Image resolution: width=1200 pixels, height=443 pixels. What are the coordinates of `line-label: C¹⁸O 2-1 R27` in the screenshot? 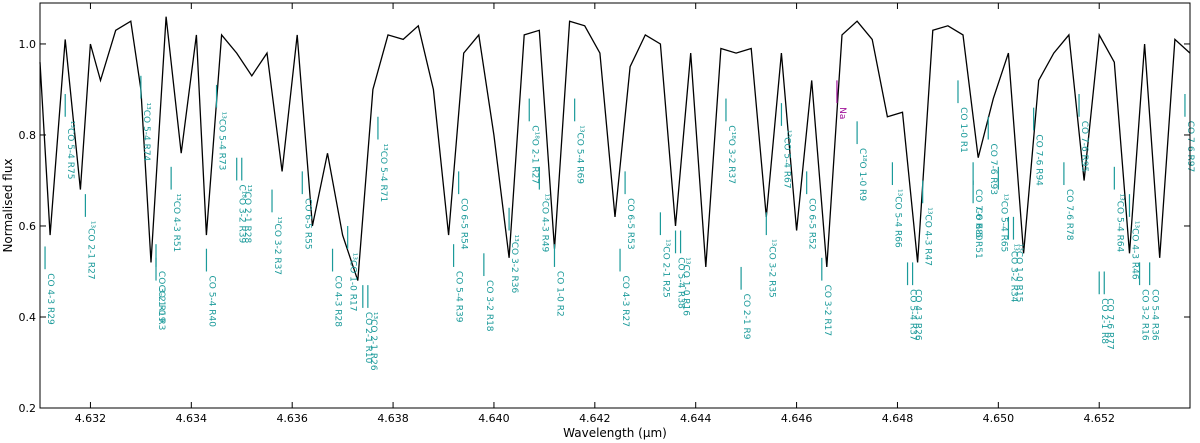 It's located at (534, 154).